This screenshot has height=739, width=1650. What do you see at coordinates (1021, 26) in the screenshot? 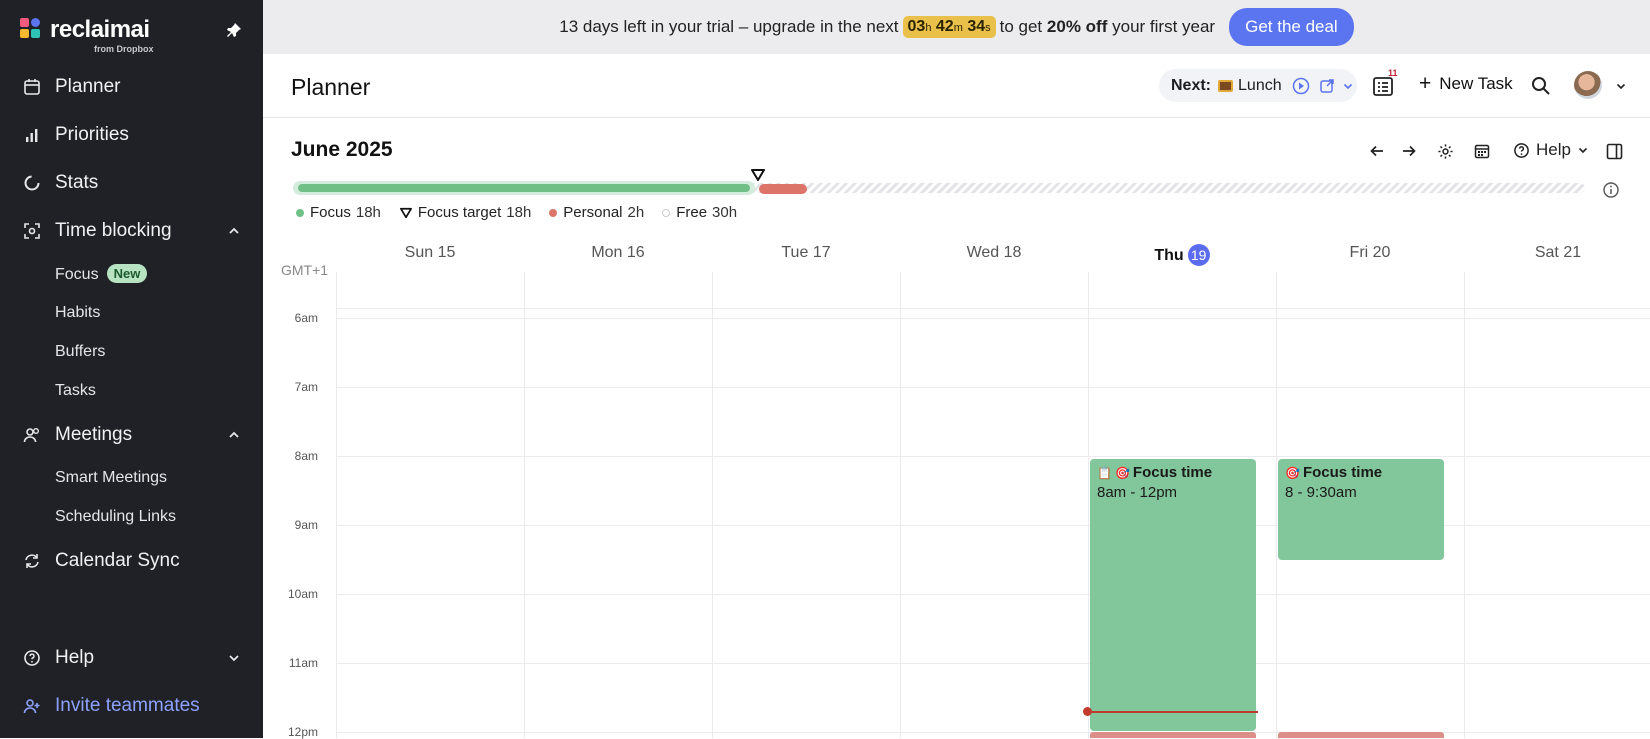
I see `banner-text: to get` at bounding box center [1021, 26].